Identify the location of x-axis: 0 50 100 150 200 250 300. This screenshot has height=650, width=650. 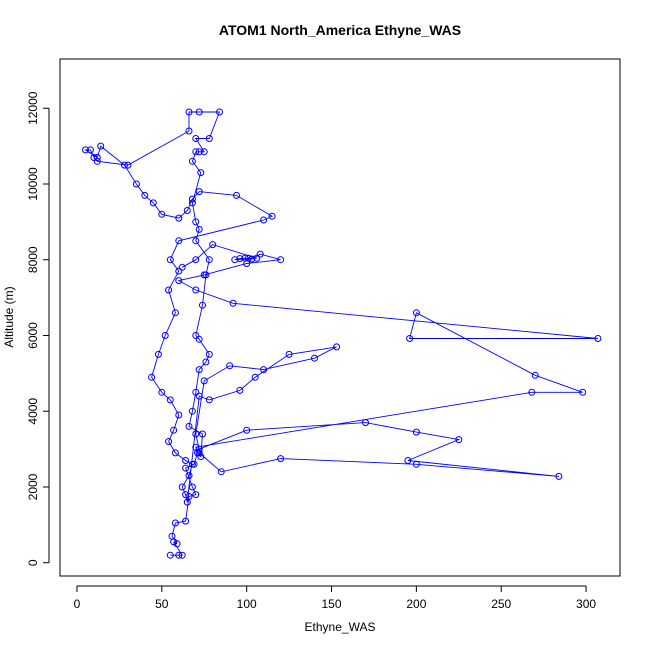
(335, 598).